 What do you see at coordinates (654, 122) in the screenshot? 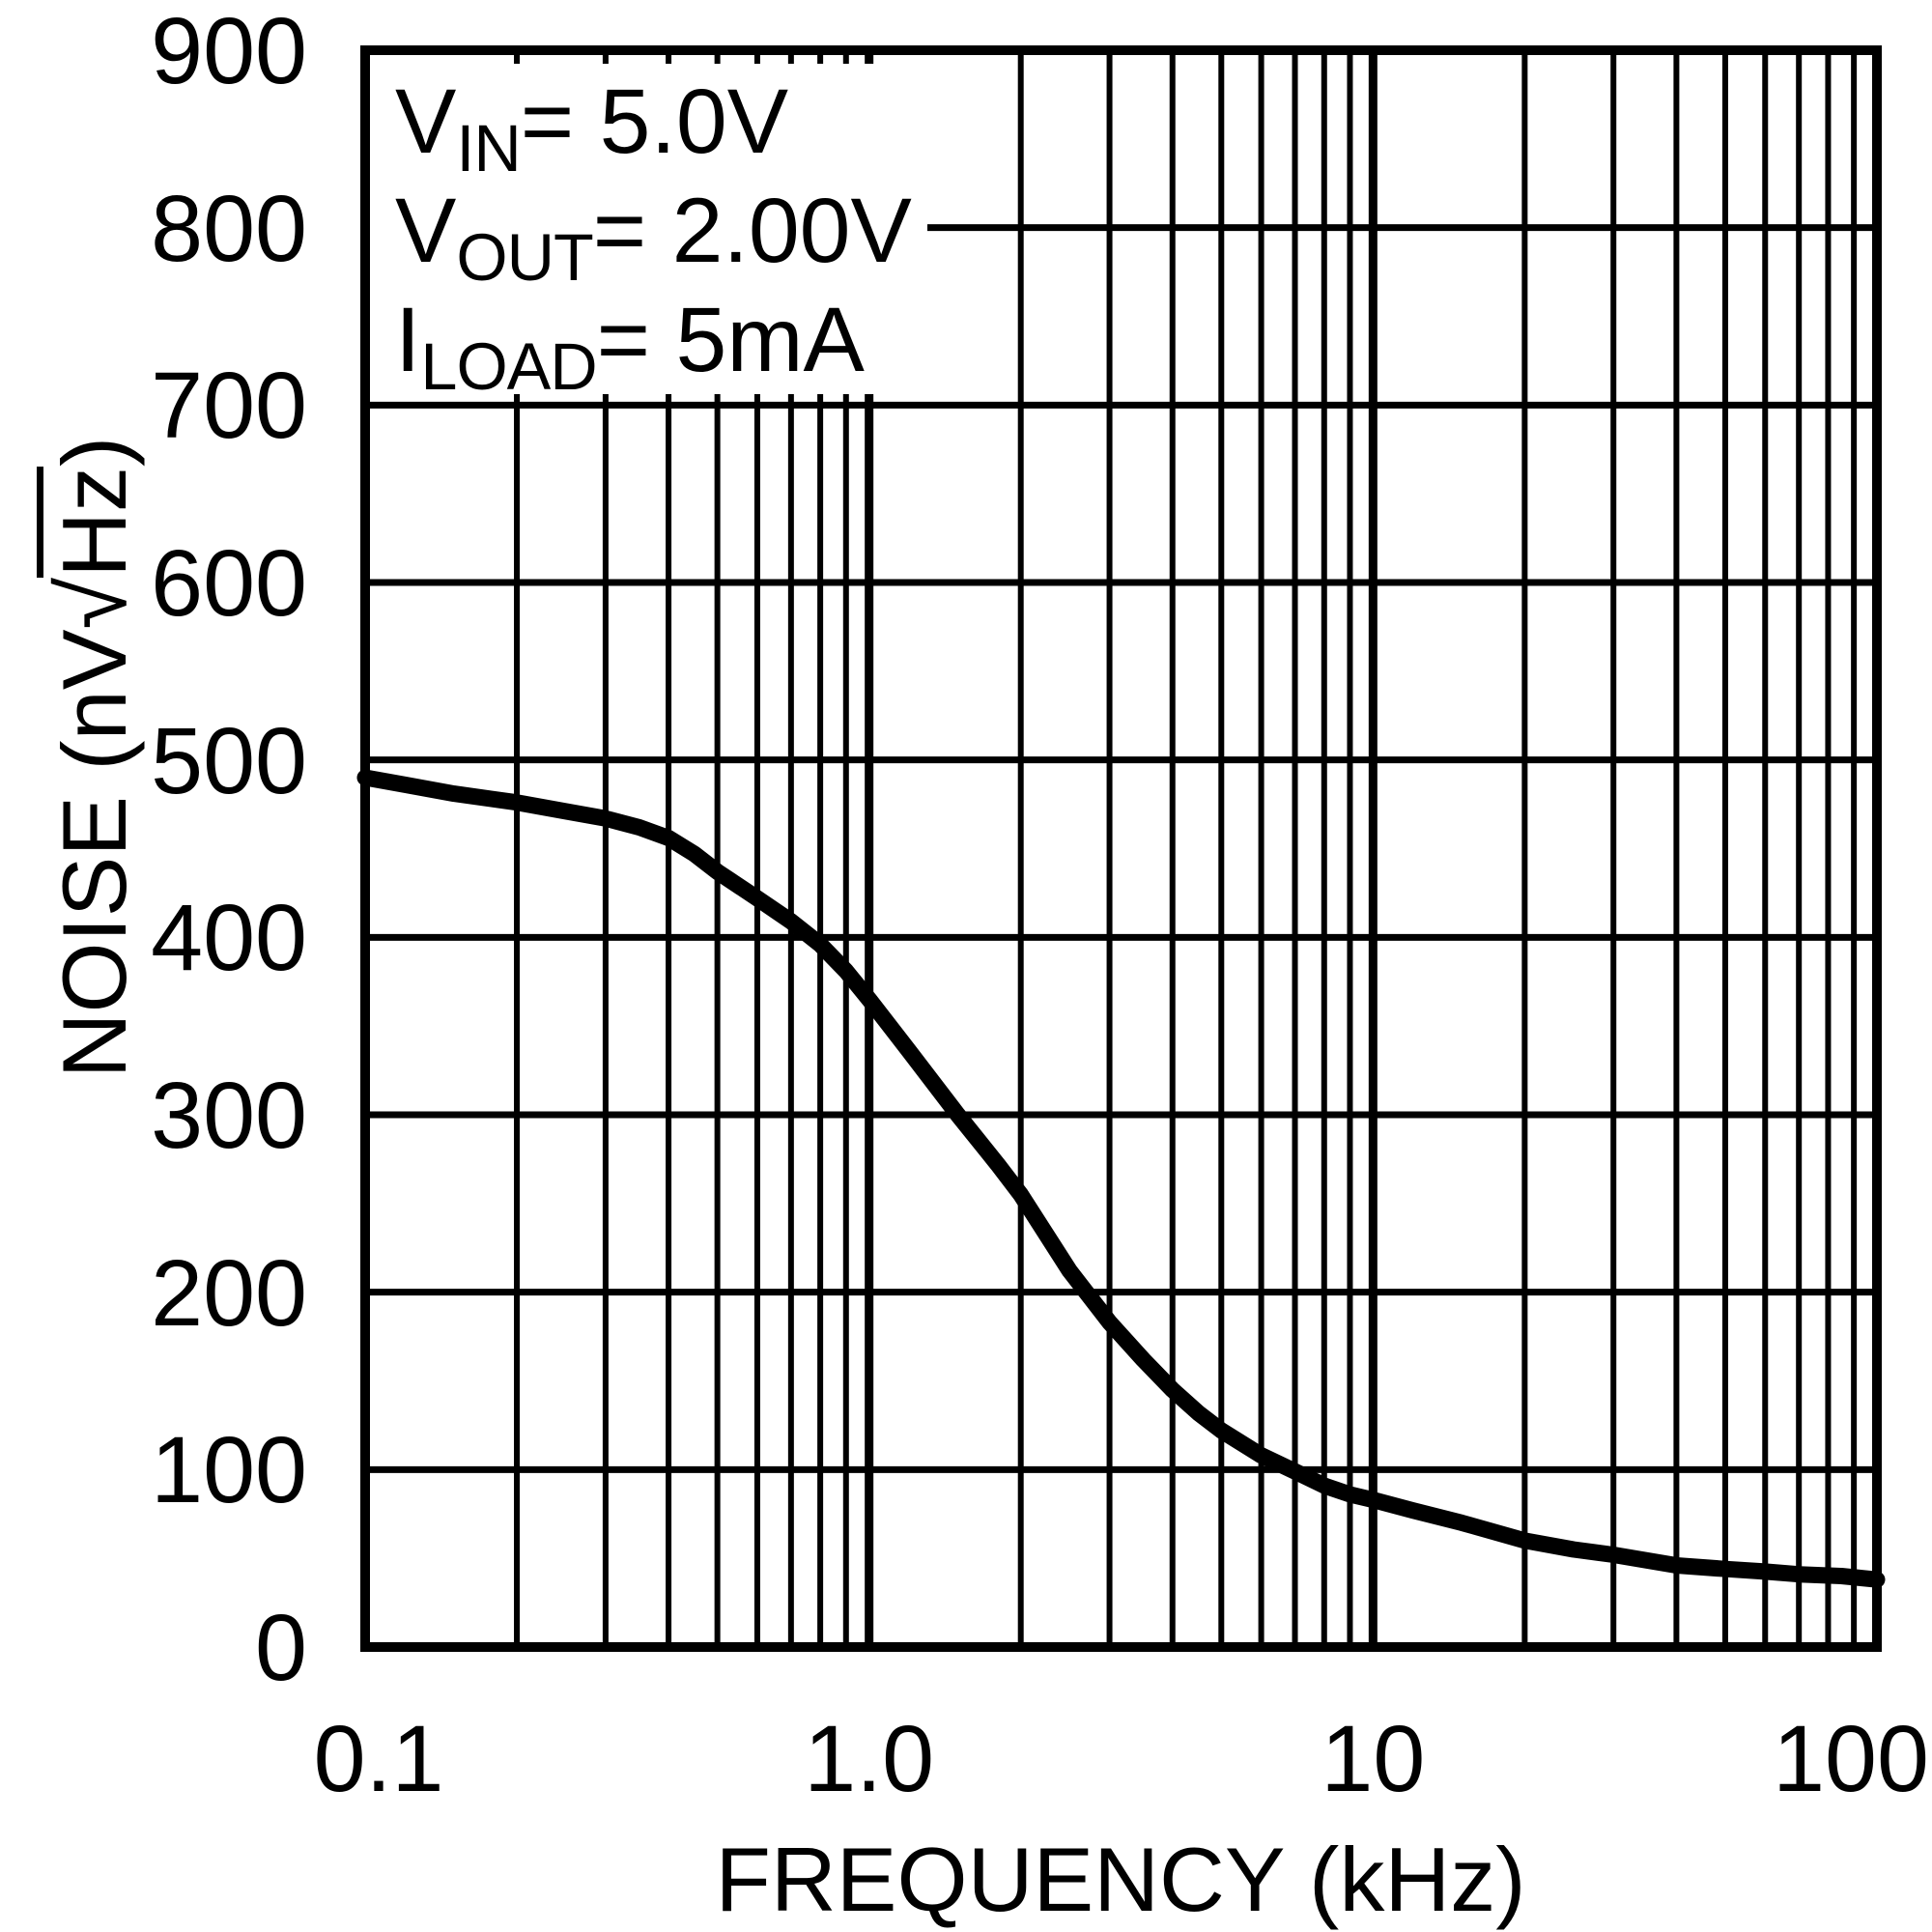
I see `condition-vin-value: = 5.0V` at bounding box center [654, 122].